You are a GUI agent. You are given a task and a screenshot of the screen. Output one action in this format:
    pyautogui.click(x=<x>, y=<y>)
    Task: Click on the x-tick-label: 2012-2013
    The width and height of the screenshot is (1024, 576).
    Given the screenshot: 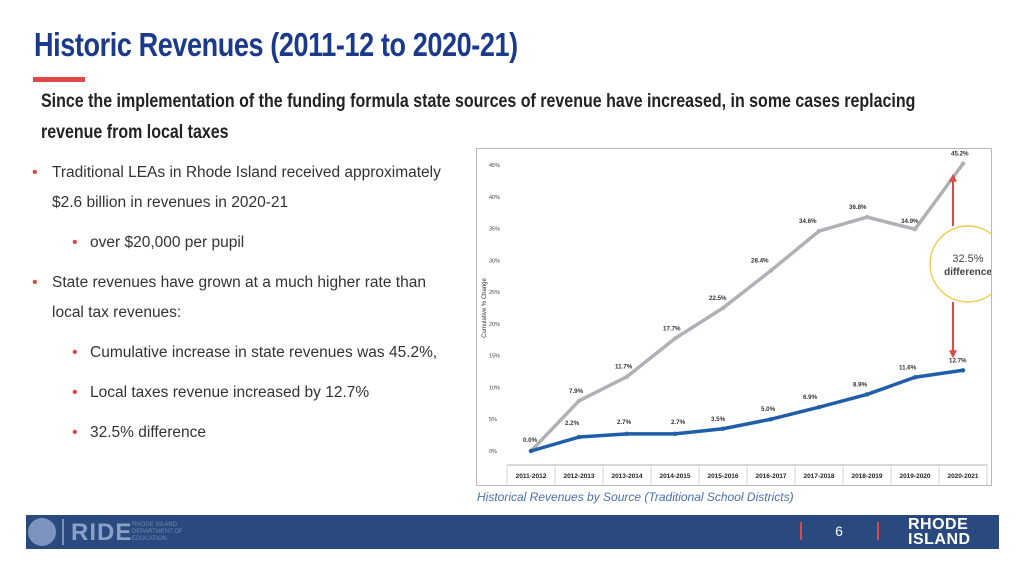 What is the action you would take?
    pyautogui.click(x=578, y=476)
    